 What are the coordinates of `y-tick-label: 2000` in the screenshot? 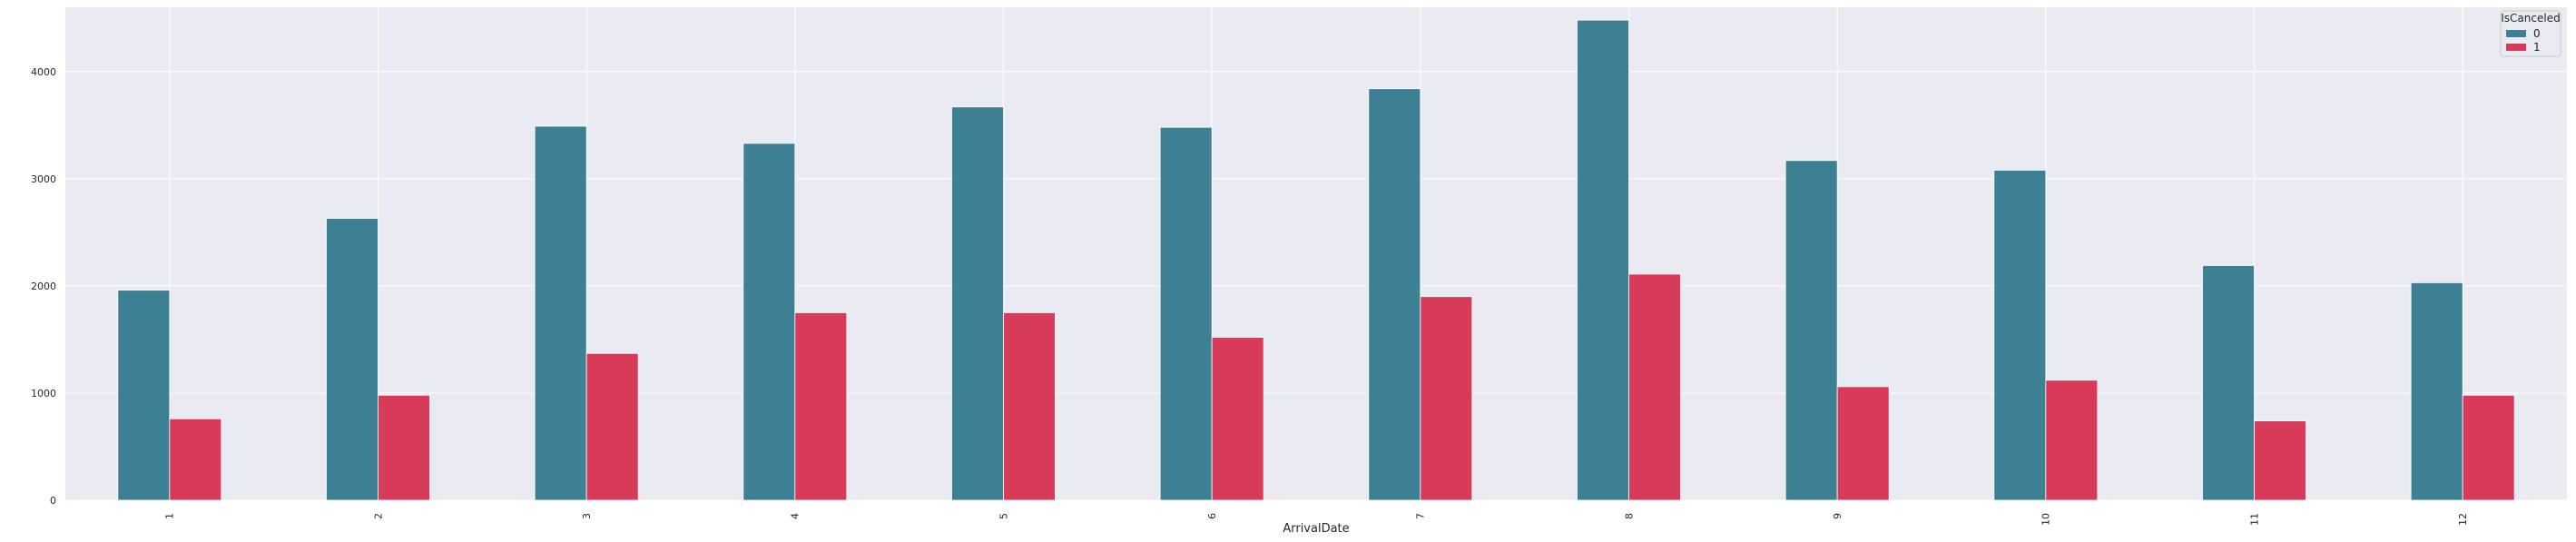 It's located at (43, 286).